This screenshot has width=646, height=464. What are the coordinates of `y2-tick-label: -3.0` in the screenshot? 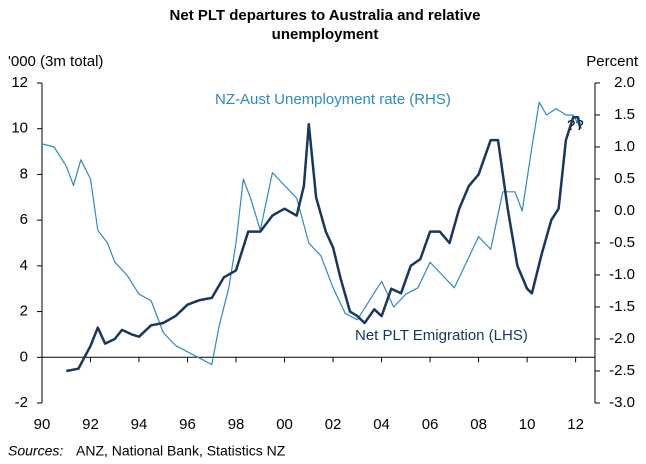 It's located at (622, 402).